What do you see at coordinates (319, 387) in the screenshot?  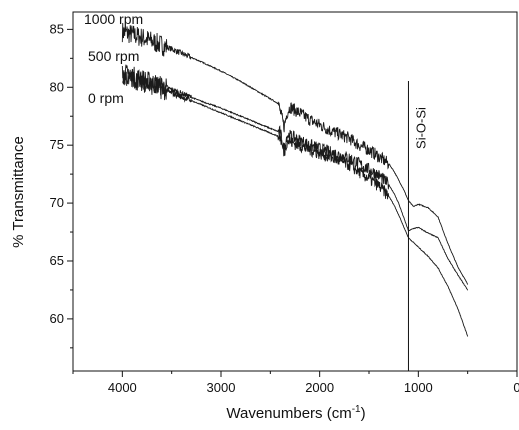 I see `x-tick-label: 2000` at bounding box center [319, 387].